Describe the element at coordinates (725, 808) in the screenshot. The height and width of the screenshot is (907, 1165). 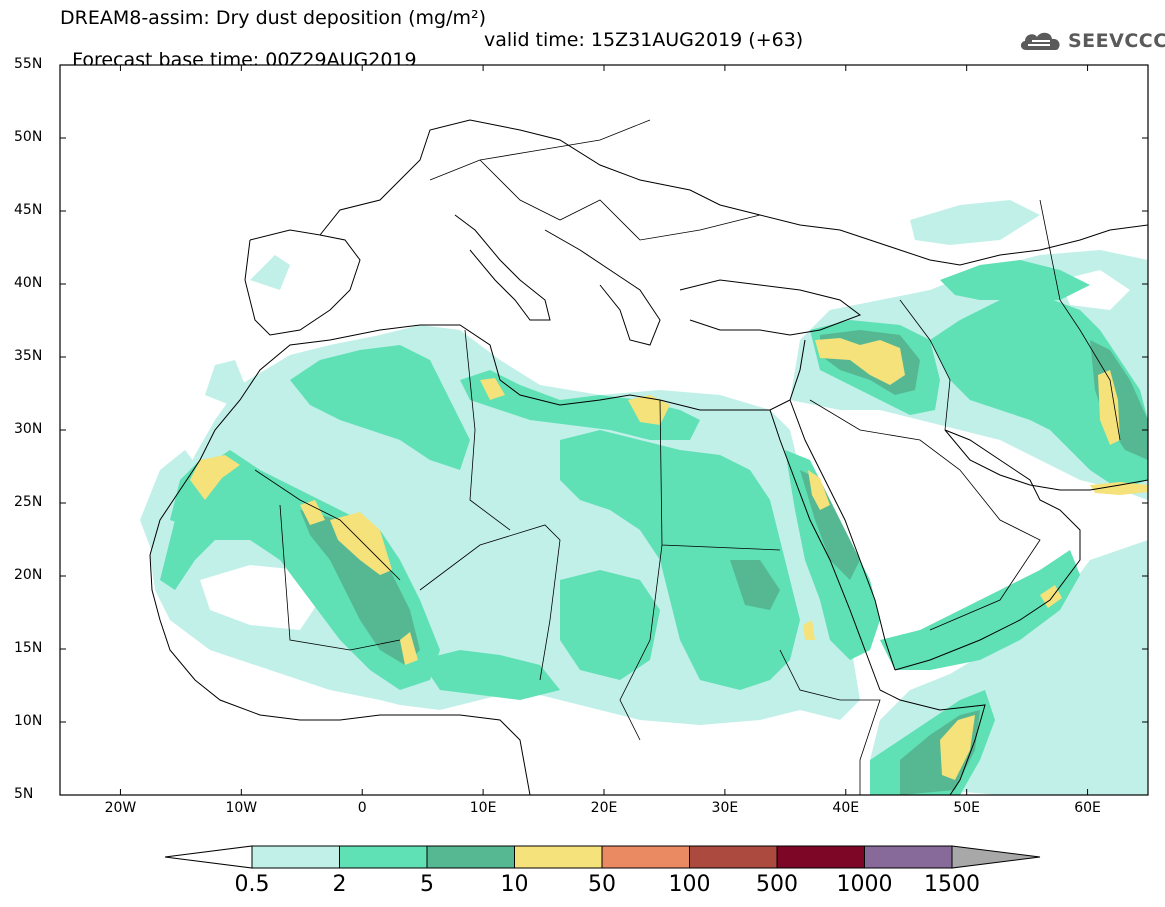
I see `lon-label: 30E` at that location.